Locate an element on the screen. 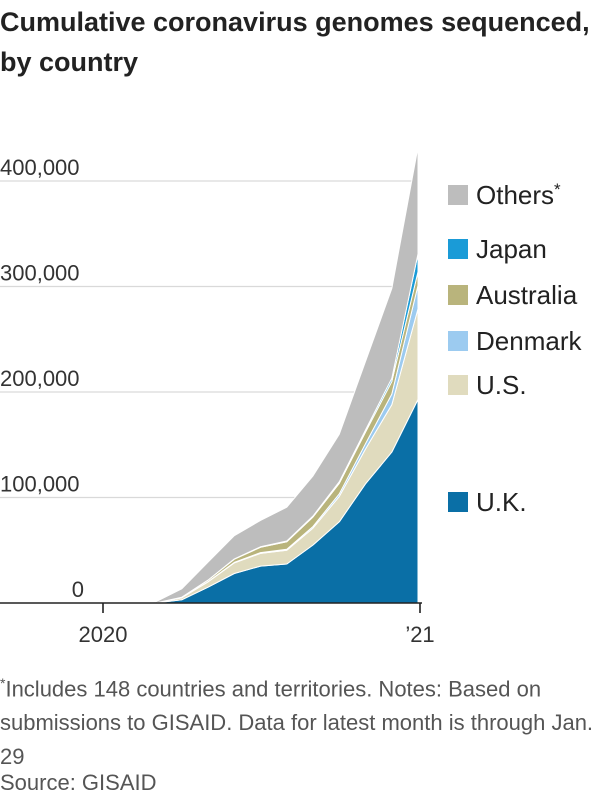 The height and width of the screenshot is (800, 600). legend-swatch-us is located at coordinates (458, 385).